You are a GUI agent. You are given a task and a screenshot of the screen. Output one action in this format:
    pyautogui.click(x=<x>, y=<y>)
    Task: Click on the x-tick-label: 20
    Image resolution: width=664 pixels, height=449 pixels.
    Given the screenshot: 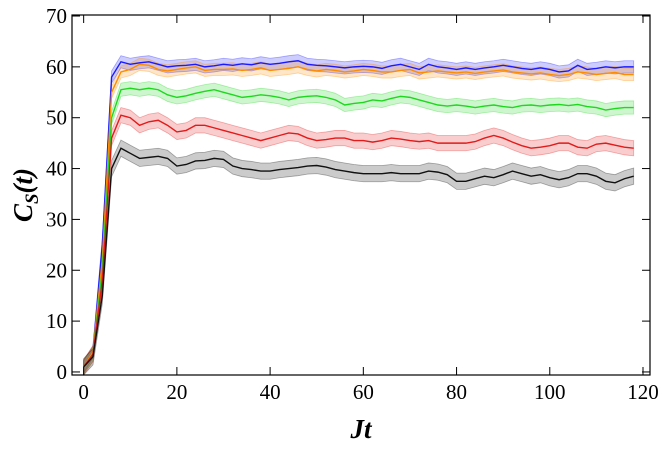 What is the action you would take?
    pyautogui.click(x=176, y=392)
    